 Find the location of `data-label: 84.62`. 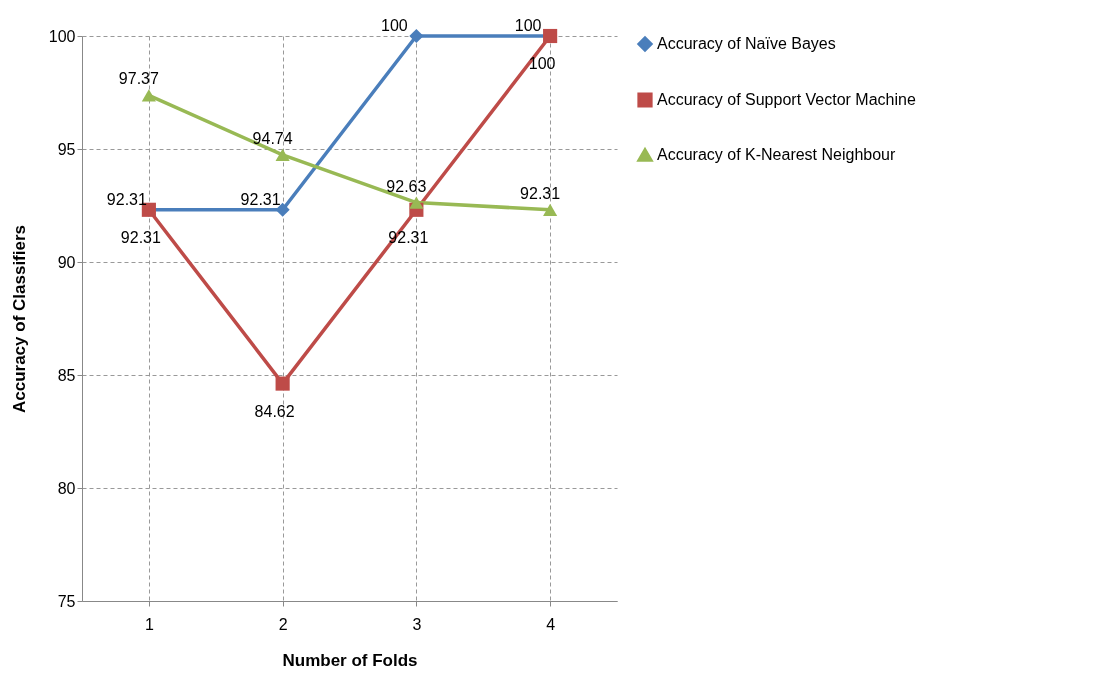

data-label: 84.62 is located at coordinates (274, 411).